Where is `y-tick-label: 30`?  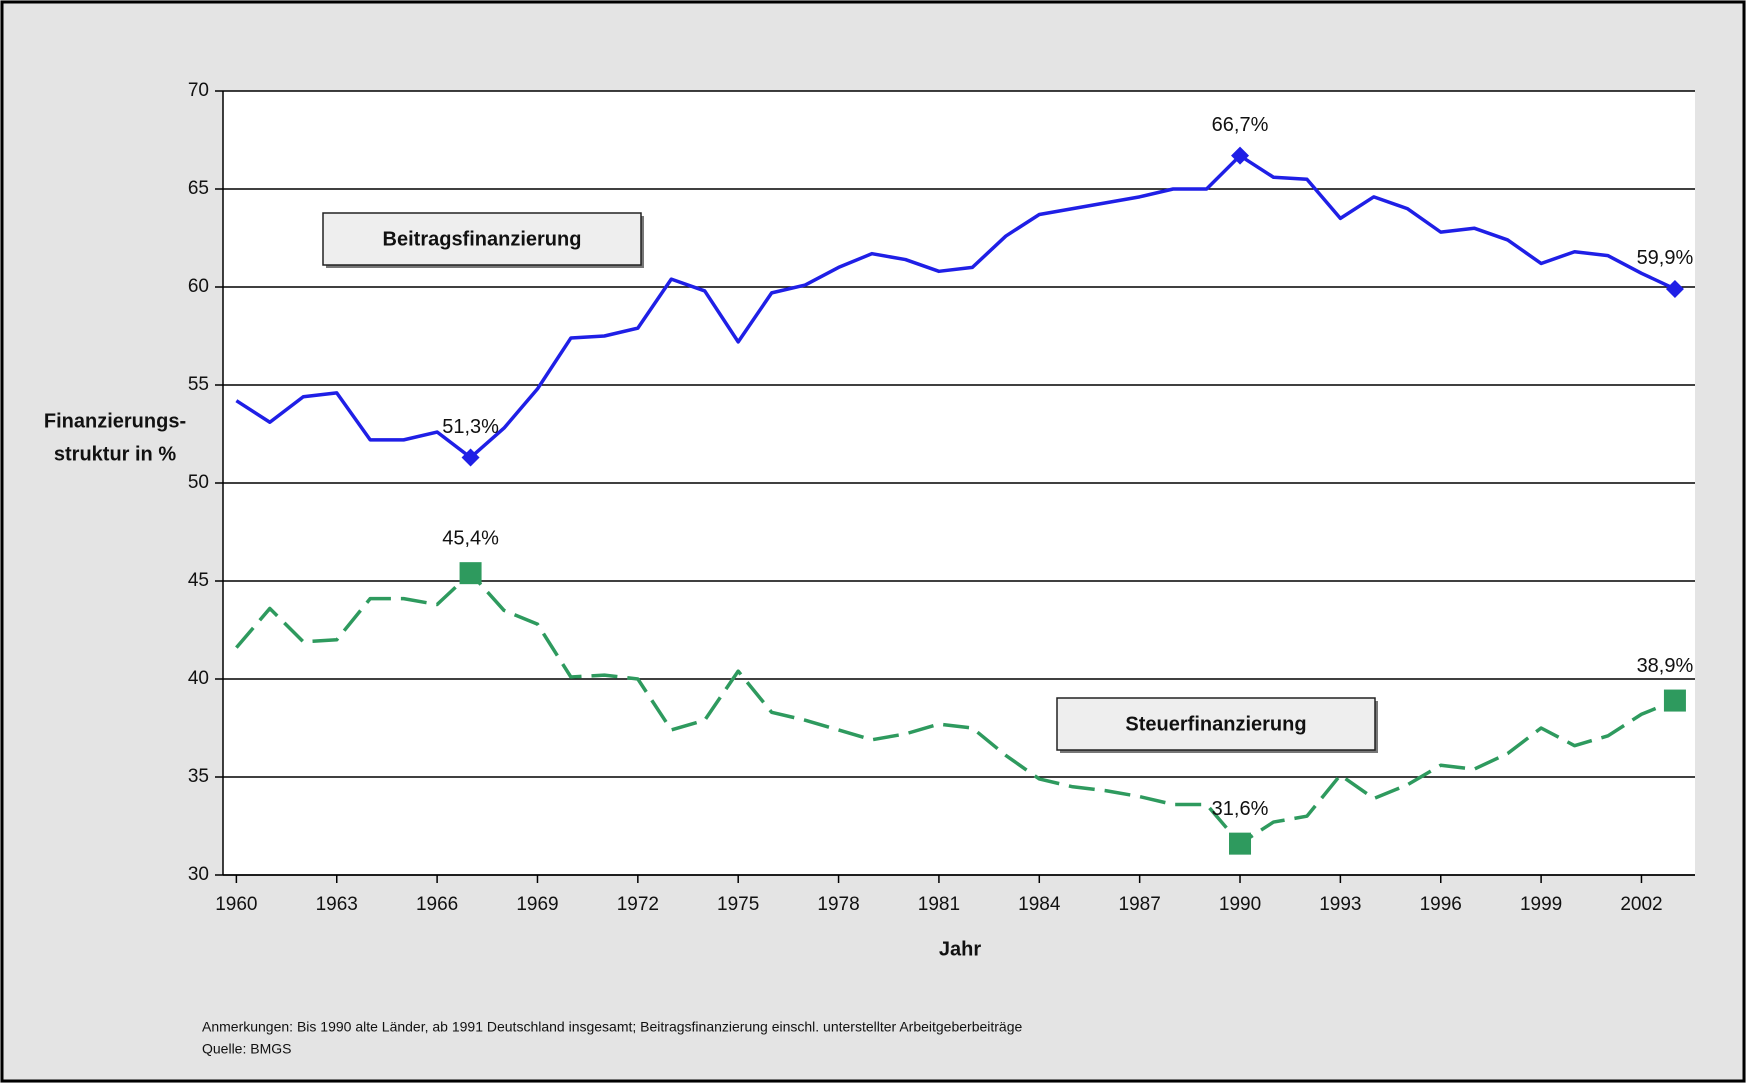 y-tick-label: 30 is located at coordinates (198, 874).